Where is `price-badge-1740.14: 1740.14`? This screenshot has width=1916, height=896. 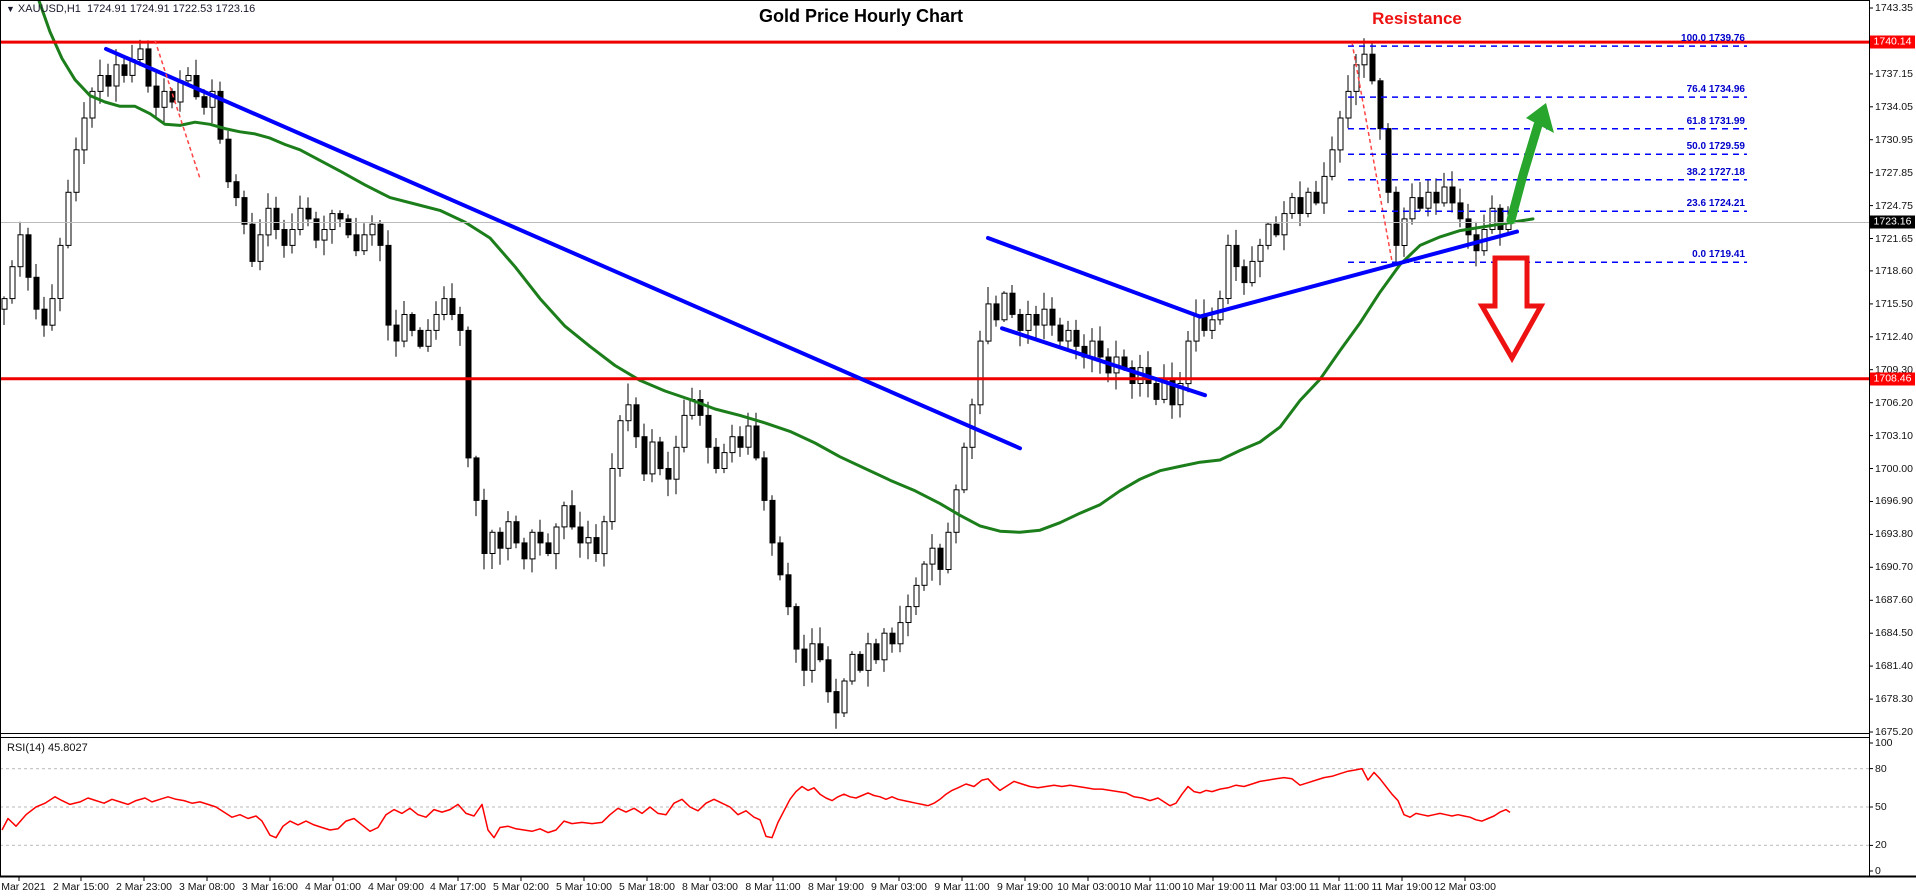
price-badge-1740.14: 1740.14 is located at coordinates (1892, 42).